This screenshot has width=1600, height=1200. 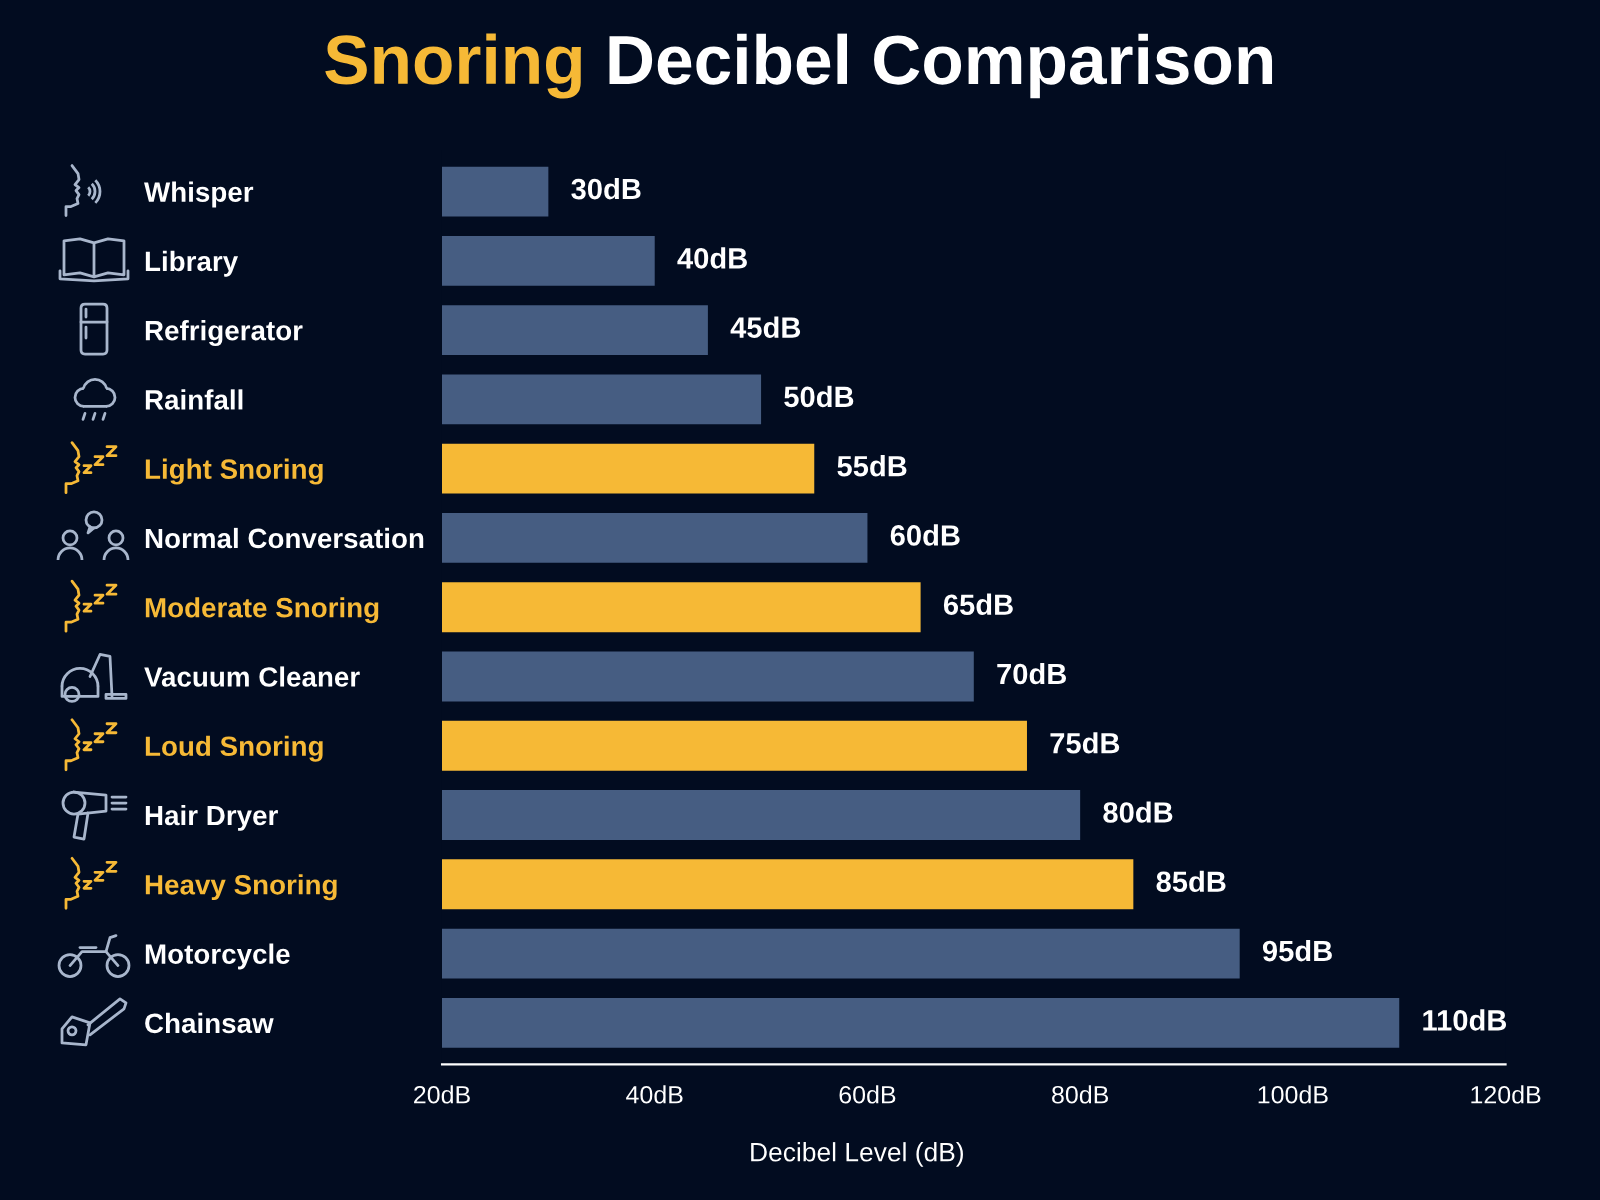 What do you see at coordinates (978, 604) in the screenshot?
I see `data-label: 65dB` at bounding box center [978, 604].